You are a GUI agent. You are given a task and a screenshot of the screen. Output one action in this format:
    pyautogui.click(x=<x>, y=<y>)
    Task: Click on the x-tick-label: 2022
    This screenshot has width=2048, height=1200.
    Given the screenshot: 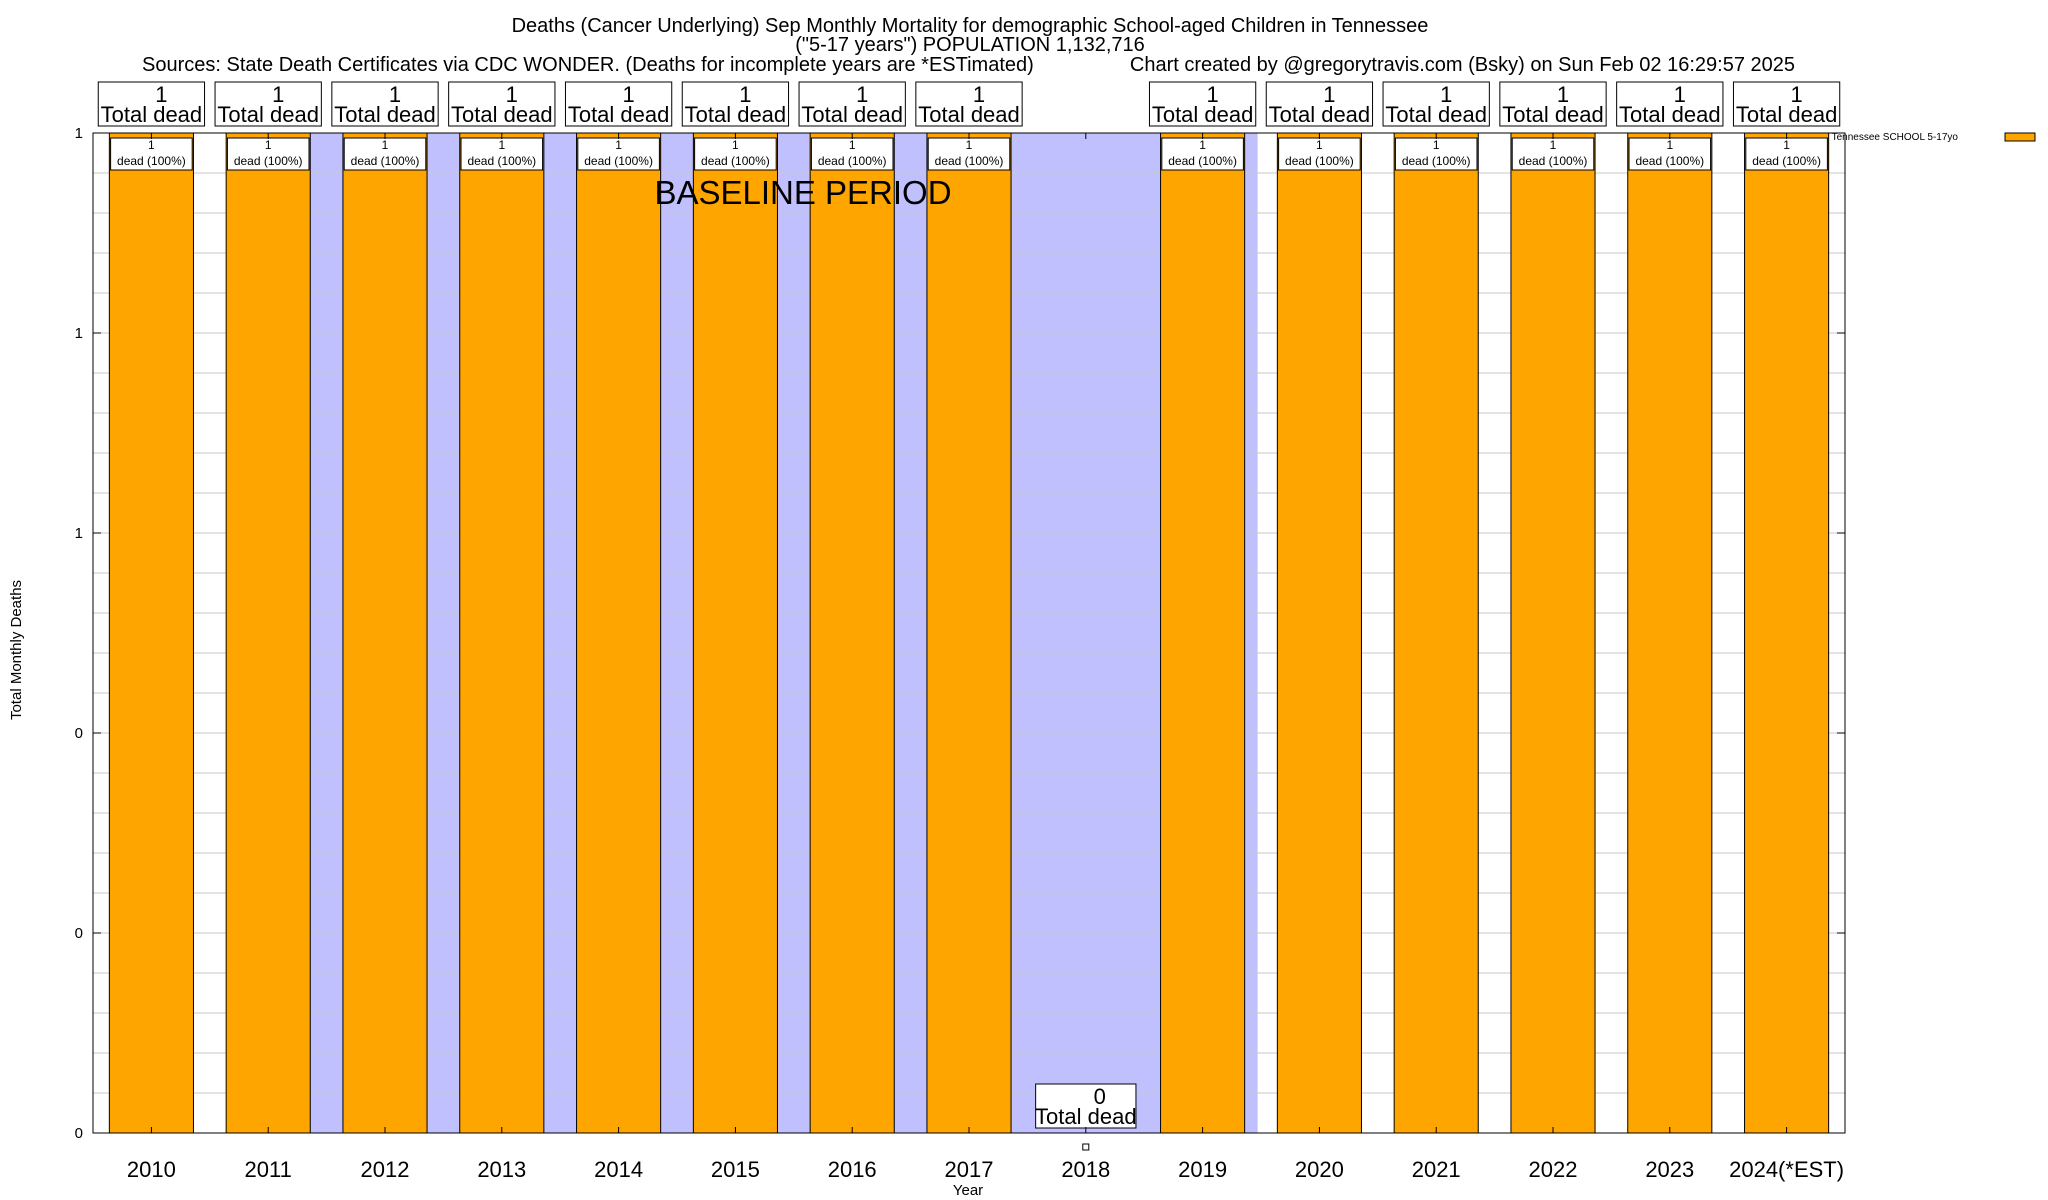 What is the action you would take?
    pyautogui.click(x=1553, y=1169)
    